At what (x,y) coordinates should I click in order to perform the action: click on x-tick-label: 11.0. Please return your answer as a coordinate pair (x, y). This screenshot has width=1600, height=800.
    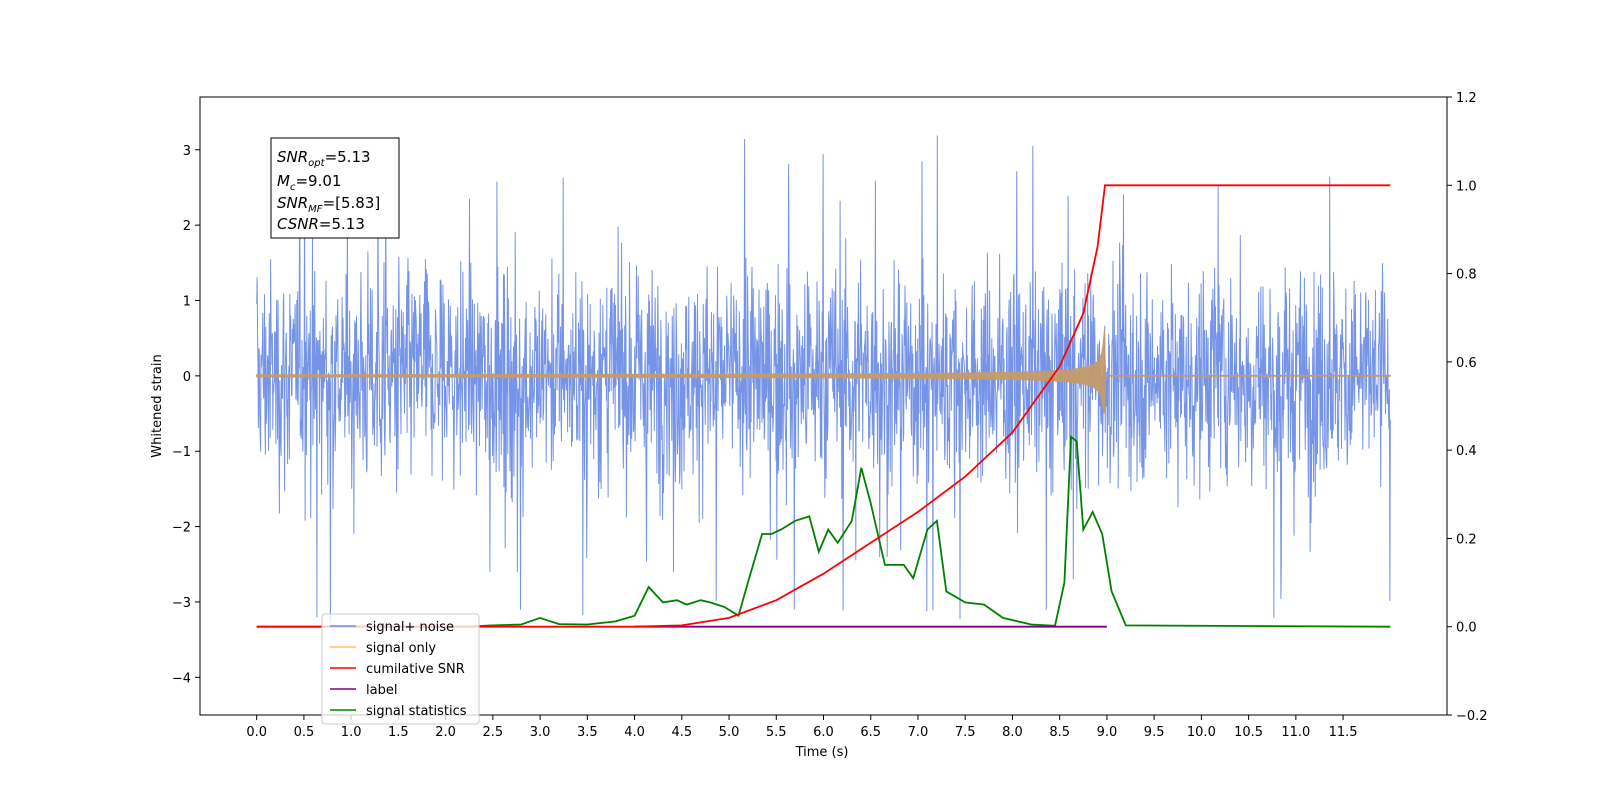
    Looking at the image, I should click on (1295, 732).